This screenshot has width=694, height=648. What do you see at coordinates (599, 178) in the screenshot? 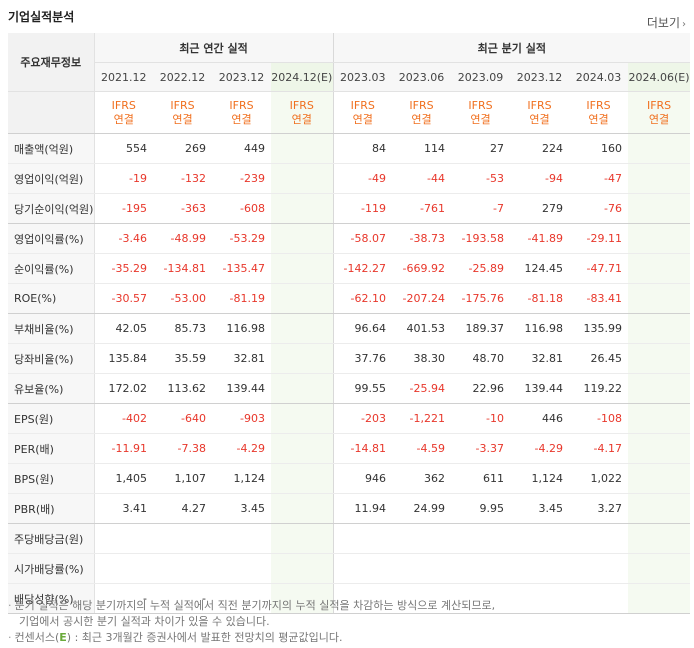
I see `value-cell: -47` at bounding box center [599, 178].